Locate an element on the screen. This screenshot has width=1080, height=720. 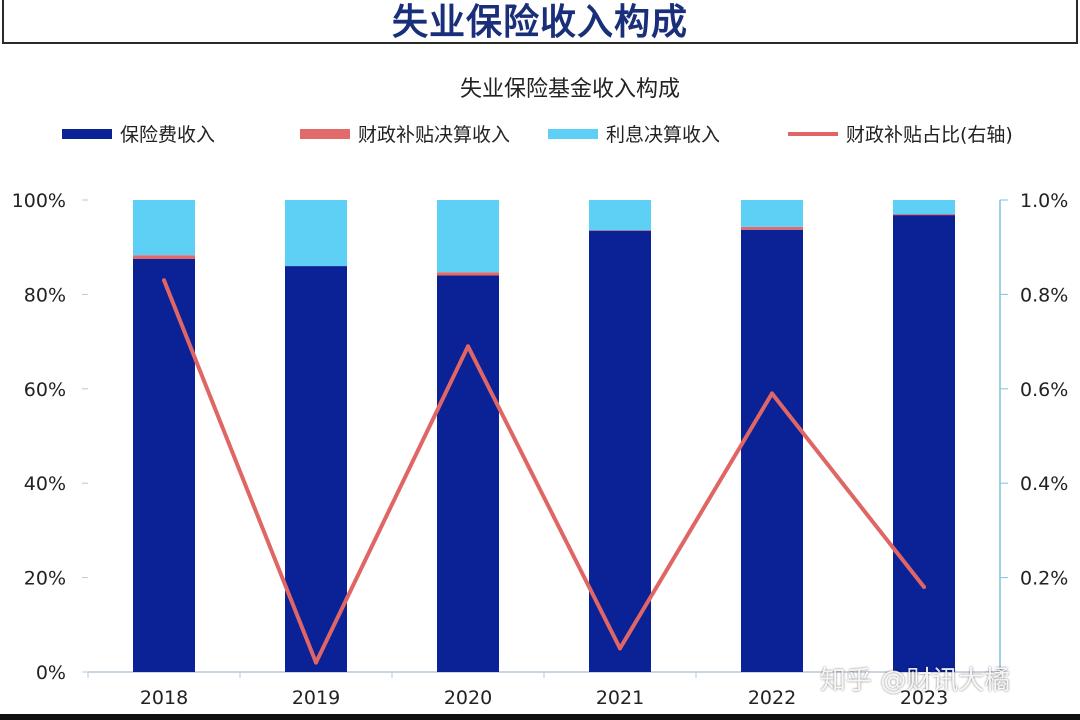
x-tick-label: 2019 is located at coordinates (316, 698).